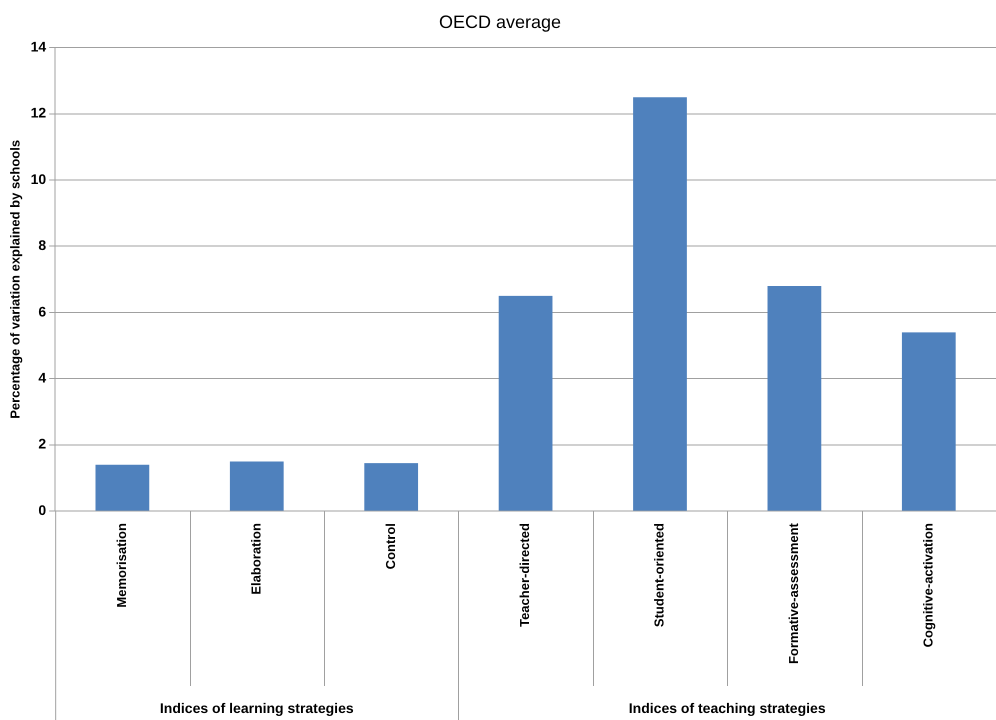 The width and height of the screenshot is (996, 720). I want to click on y-tick-label: 10, so click(38, 178).